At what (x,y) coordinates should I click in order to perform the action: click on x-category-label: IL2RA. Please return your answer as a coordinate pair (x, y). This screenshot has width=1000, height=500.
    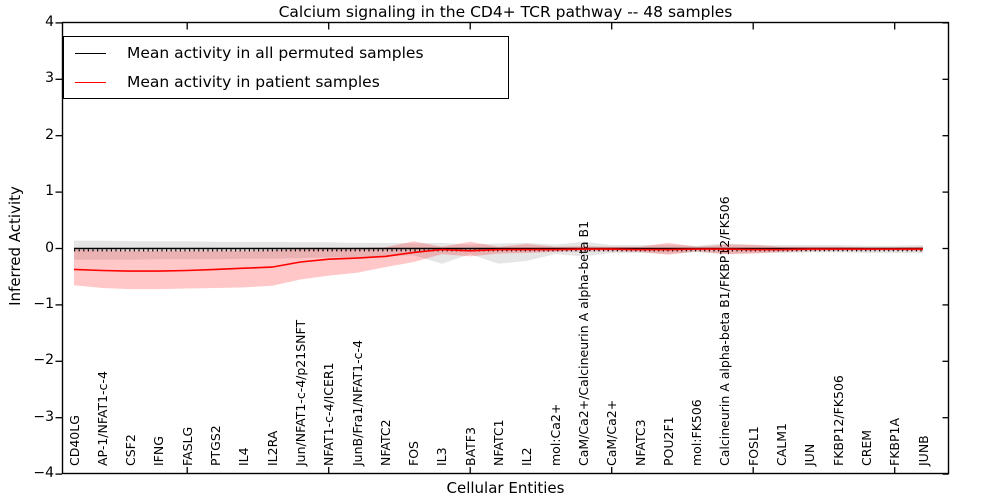
    Looking at the image, I should click on (272, 448).